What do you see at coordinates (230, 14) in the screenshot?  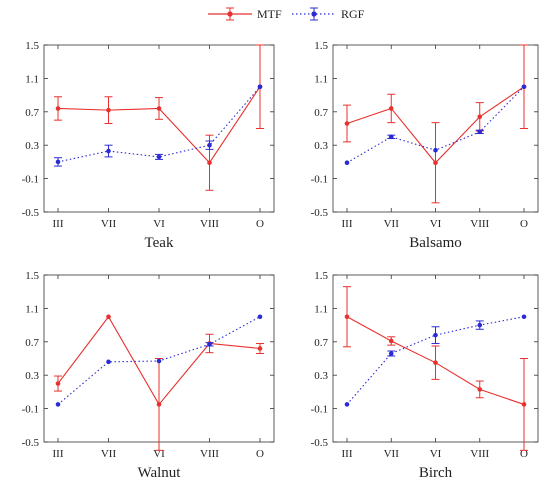 I see `legend-mtf-marker` at bounding box center [230, 14].